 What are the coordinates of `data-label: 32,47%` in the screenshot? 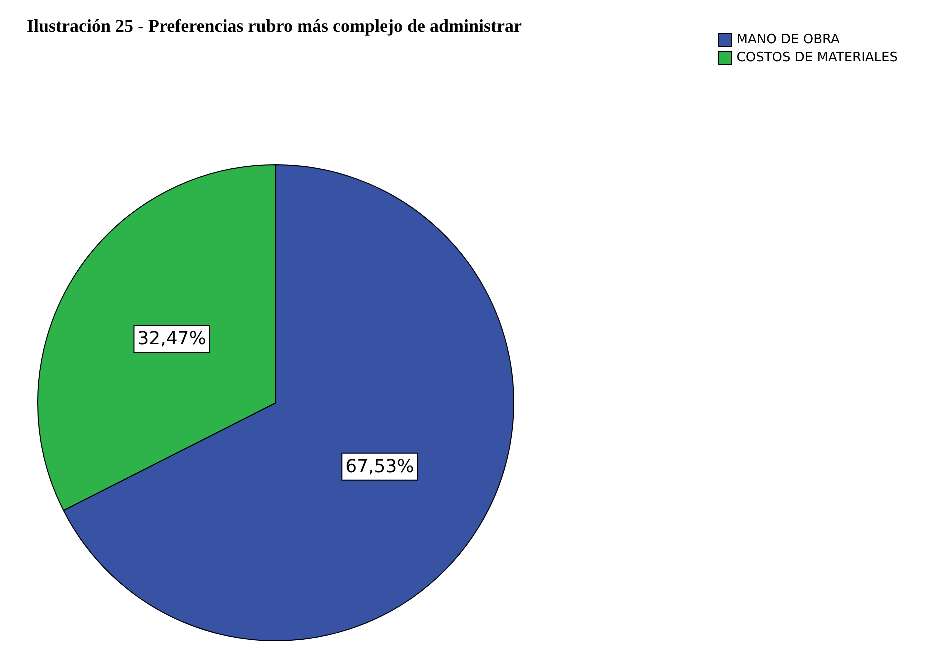 It's located at (172, 339).